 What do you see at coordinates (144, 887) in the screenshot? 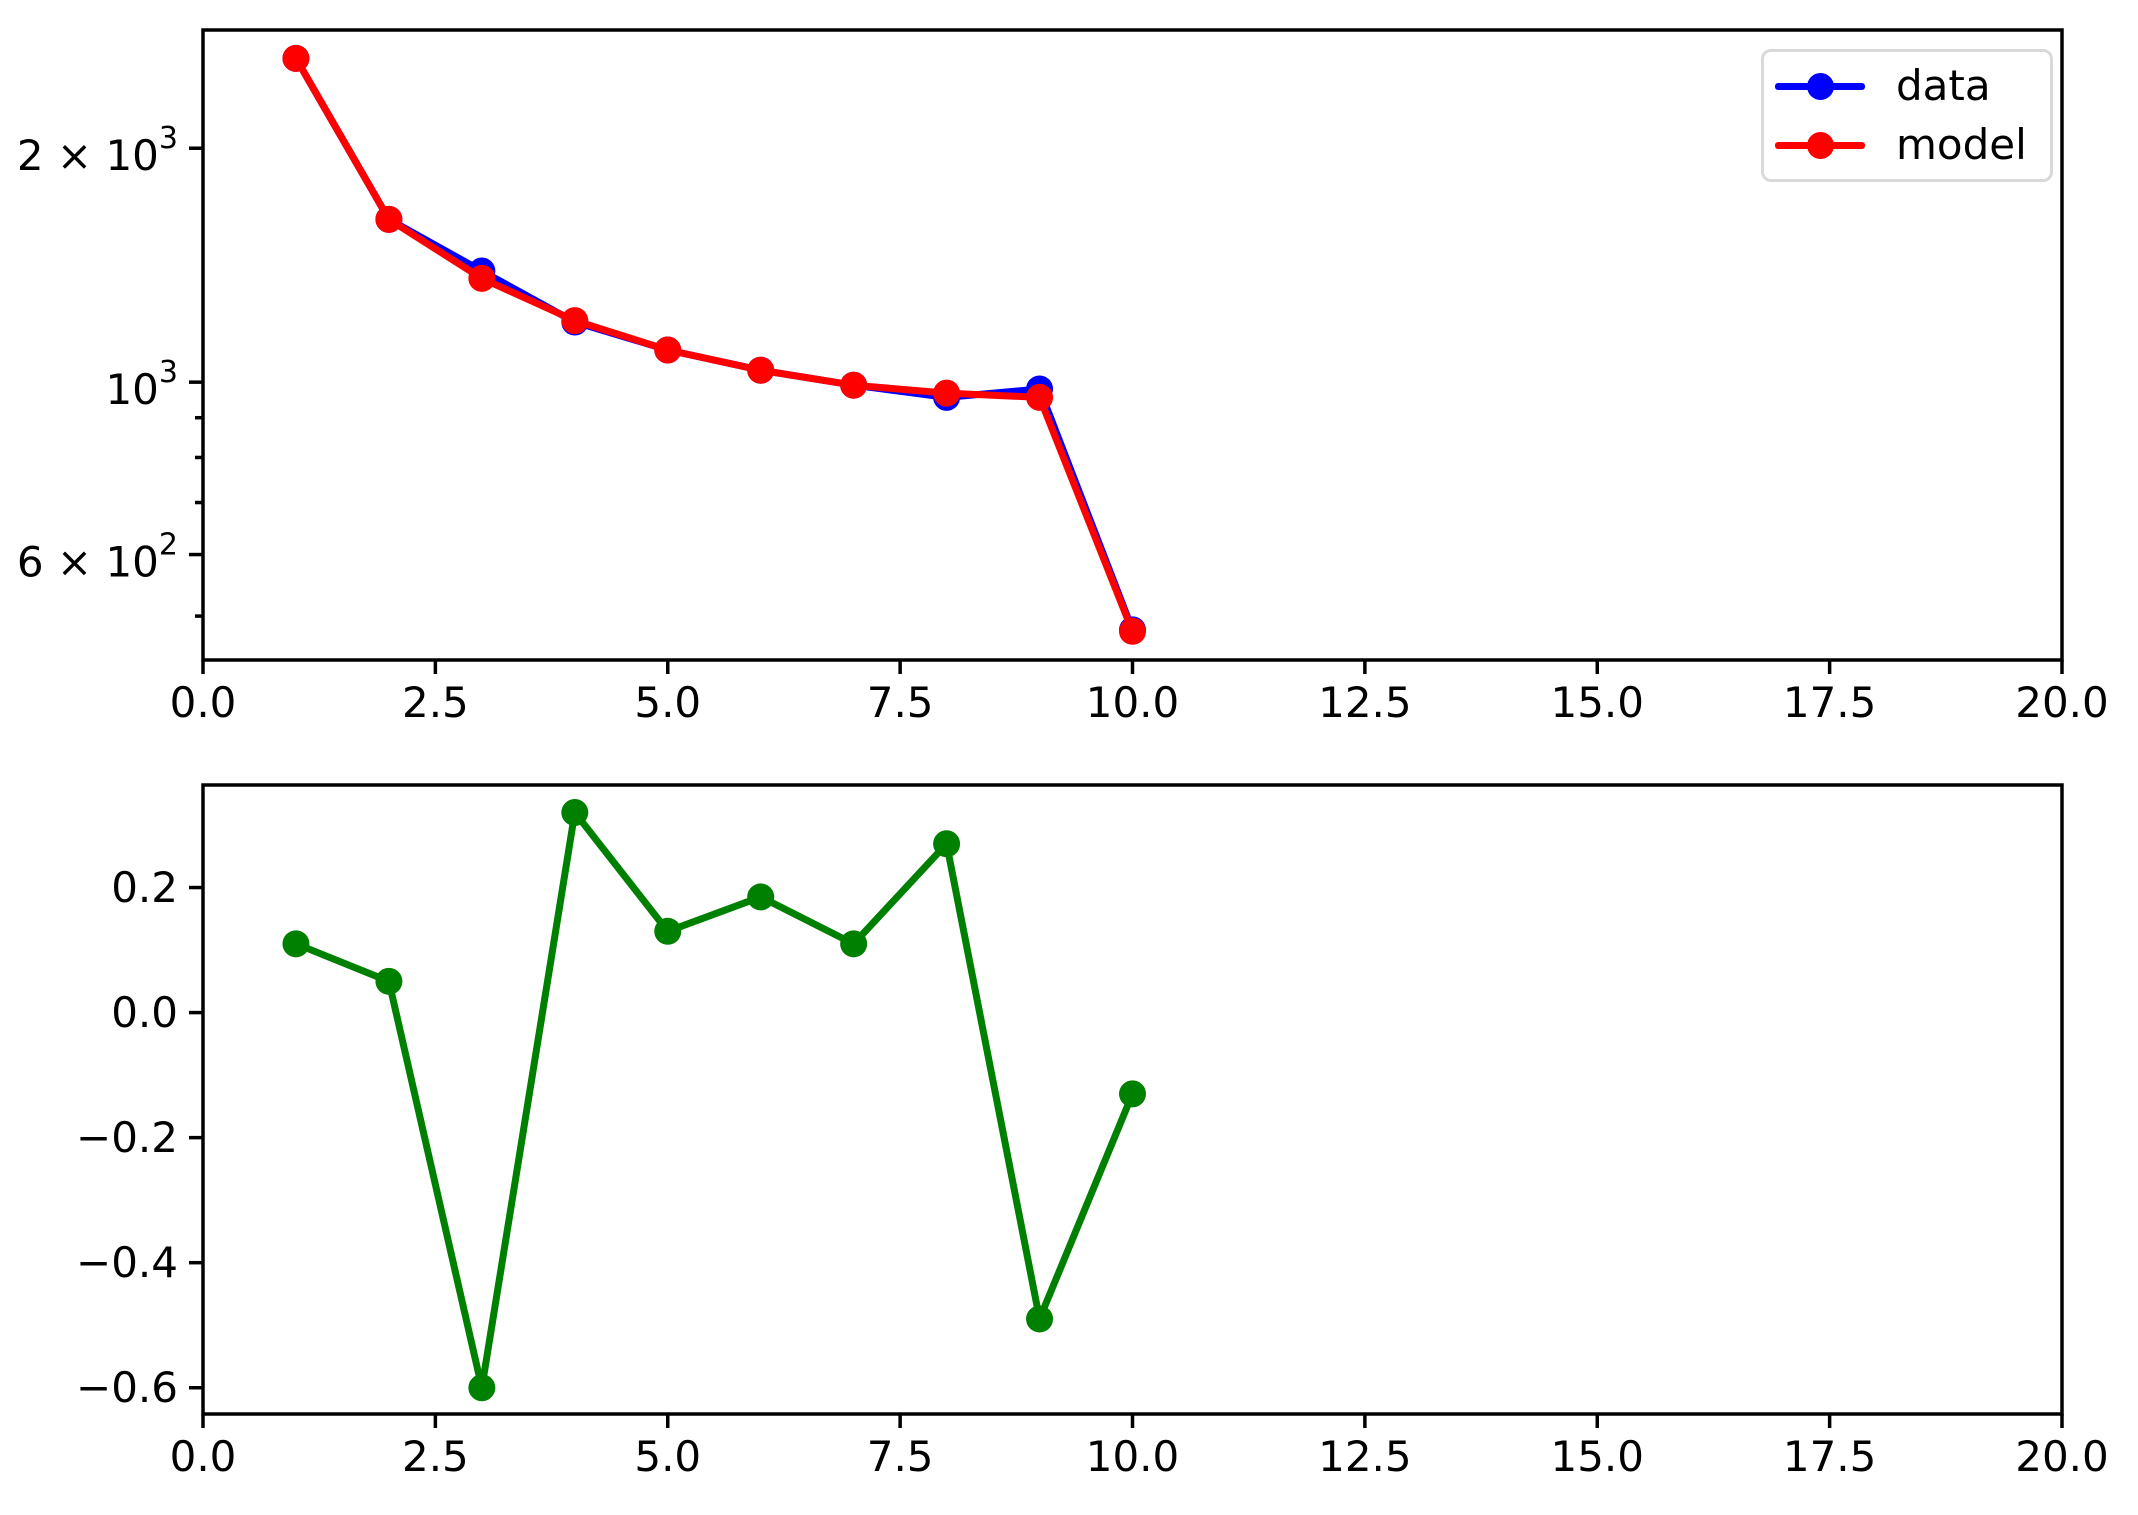
I see `y-tick-label: 0.2` at bounding box center [144, 887].